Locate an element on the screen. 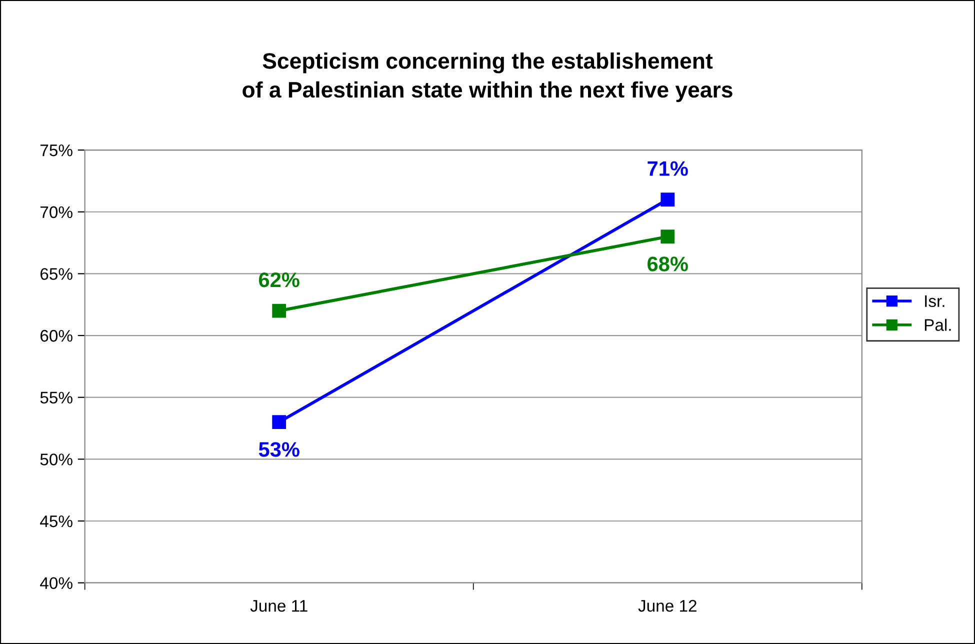 The height and width of the screenshot is (644, 975). data-label: 68% is located at coordinates (668, 264).